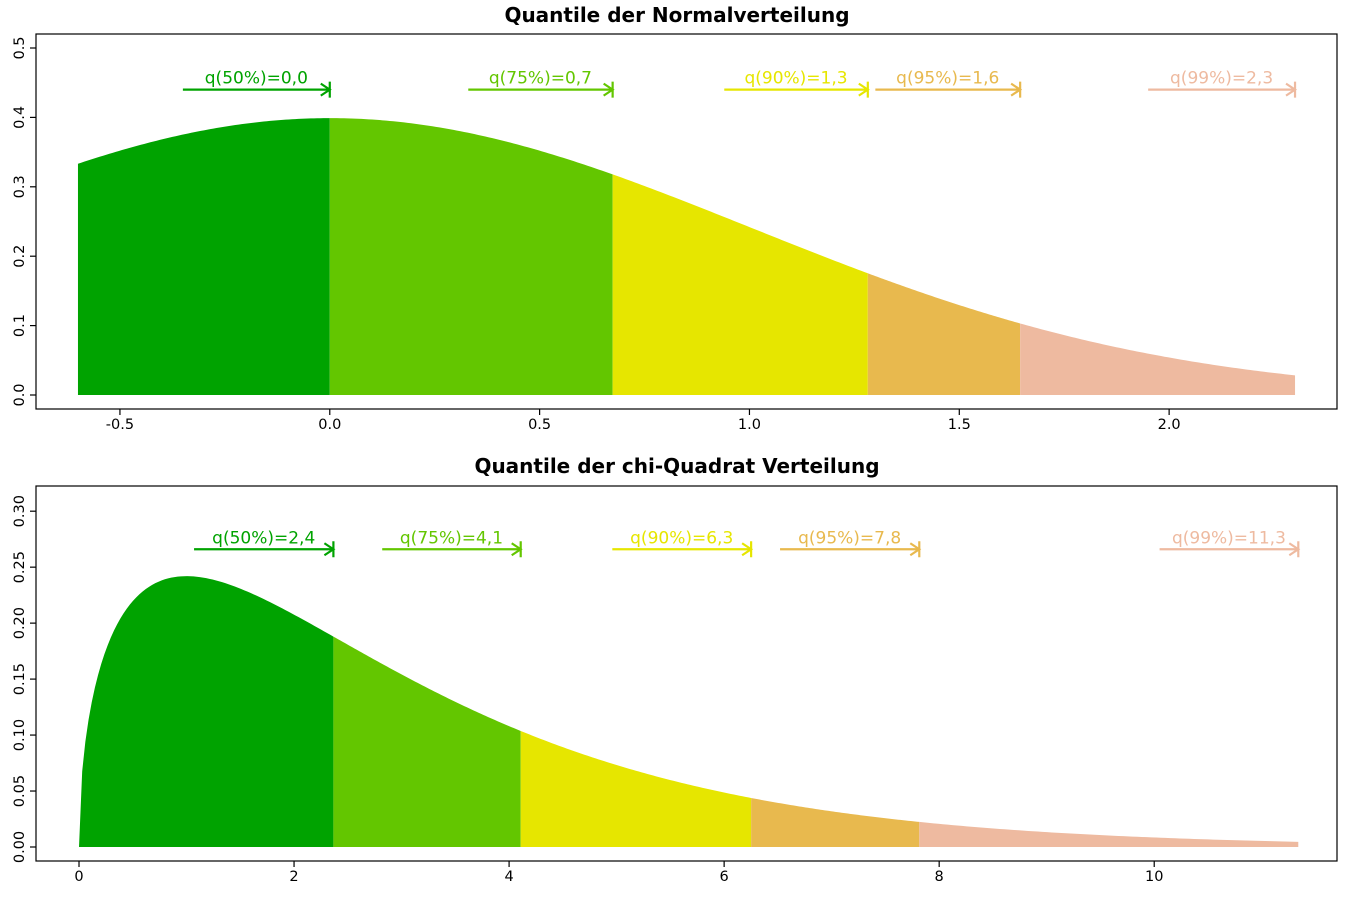 This screenshot has height=903, width=1355. Describe the element at coordinates (959, 425) in the screenshot. I see `x-tick-label: 1.5` at that location.